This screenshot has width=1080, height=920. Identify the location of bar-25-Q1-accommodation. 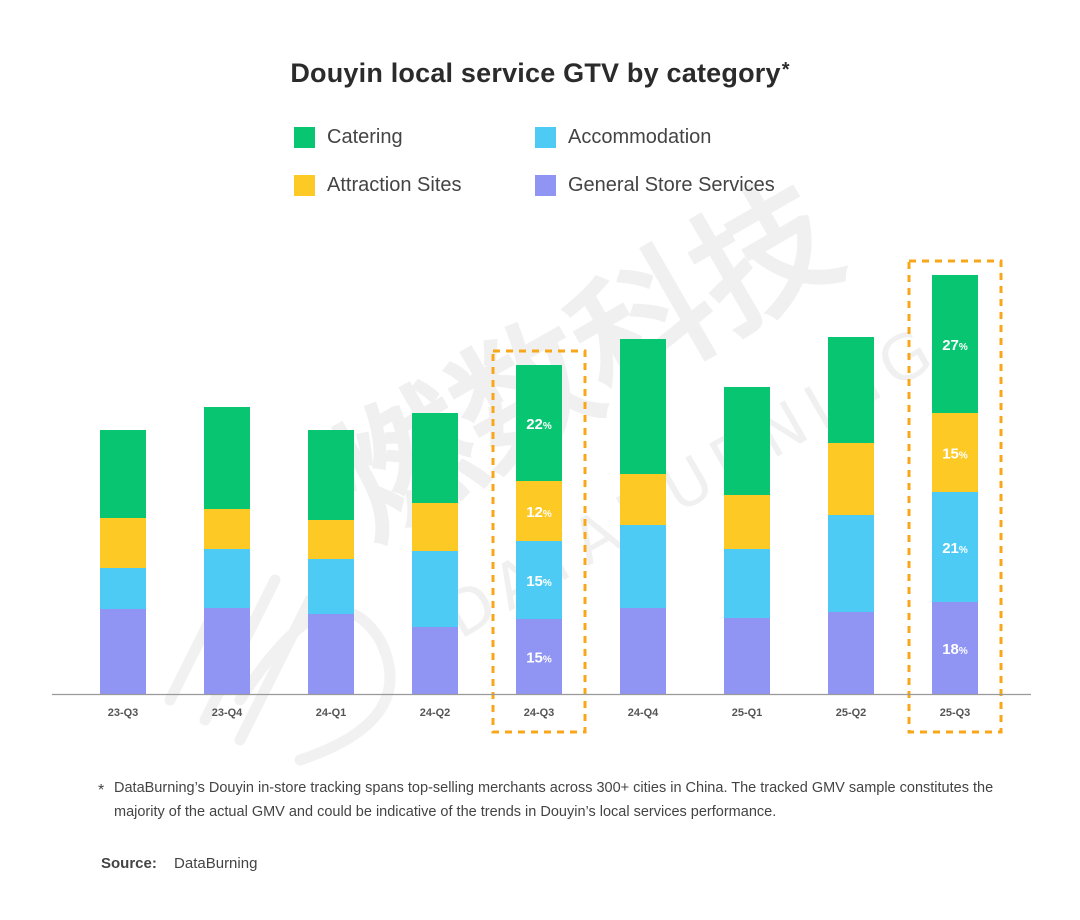
(747, 583).